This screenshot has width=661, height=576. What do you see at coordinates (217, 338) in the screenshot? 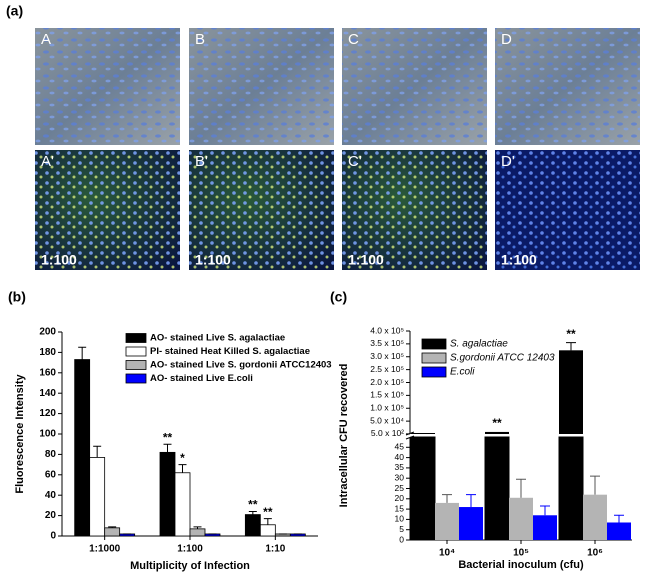
I see `legend-label: AO- stained Live S. agalactiae` at bounding box center [217, 338].